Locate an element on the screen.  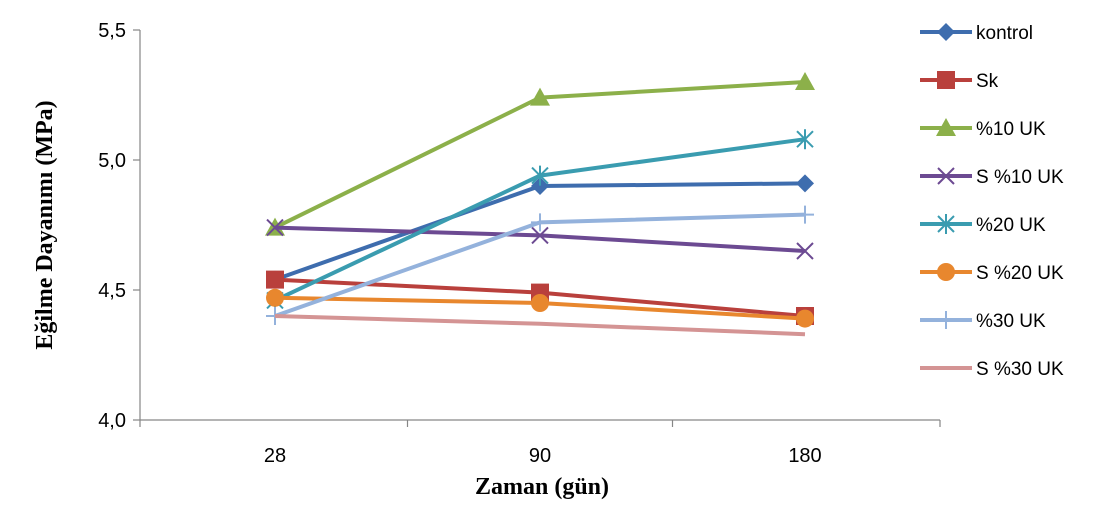
legend-item: Sk is located at coordinates (959, 81).